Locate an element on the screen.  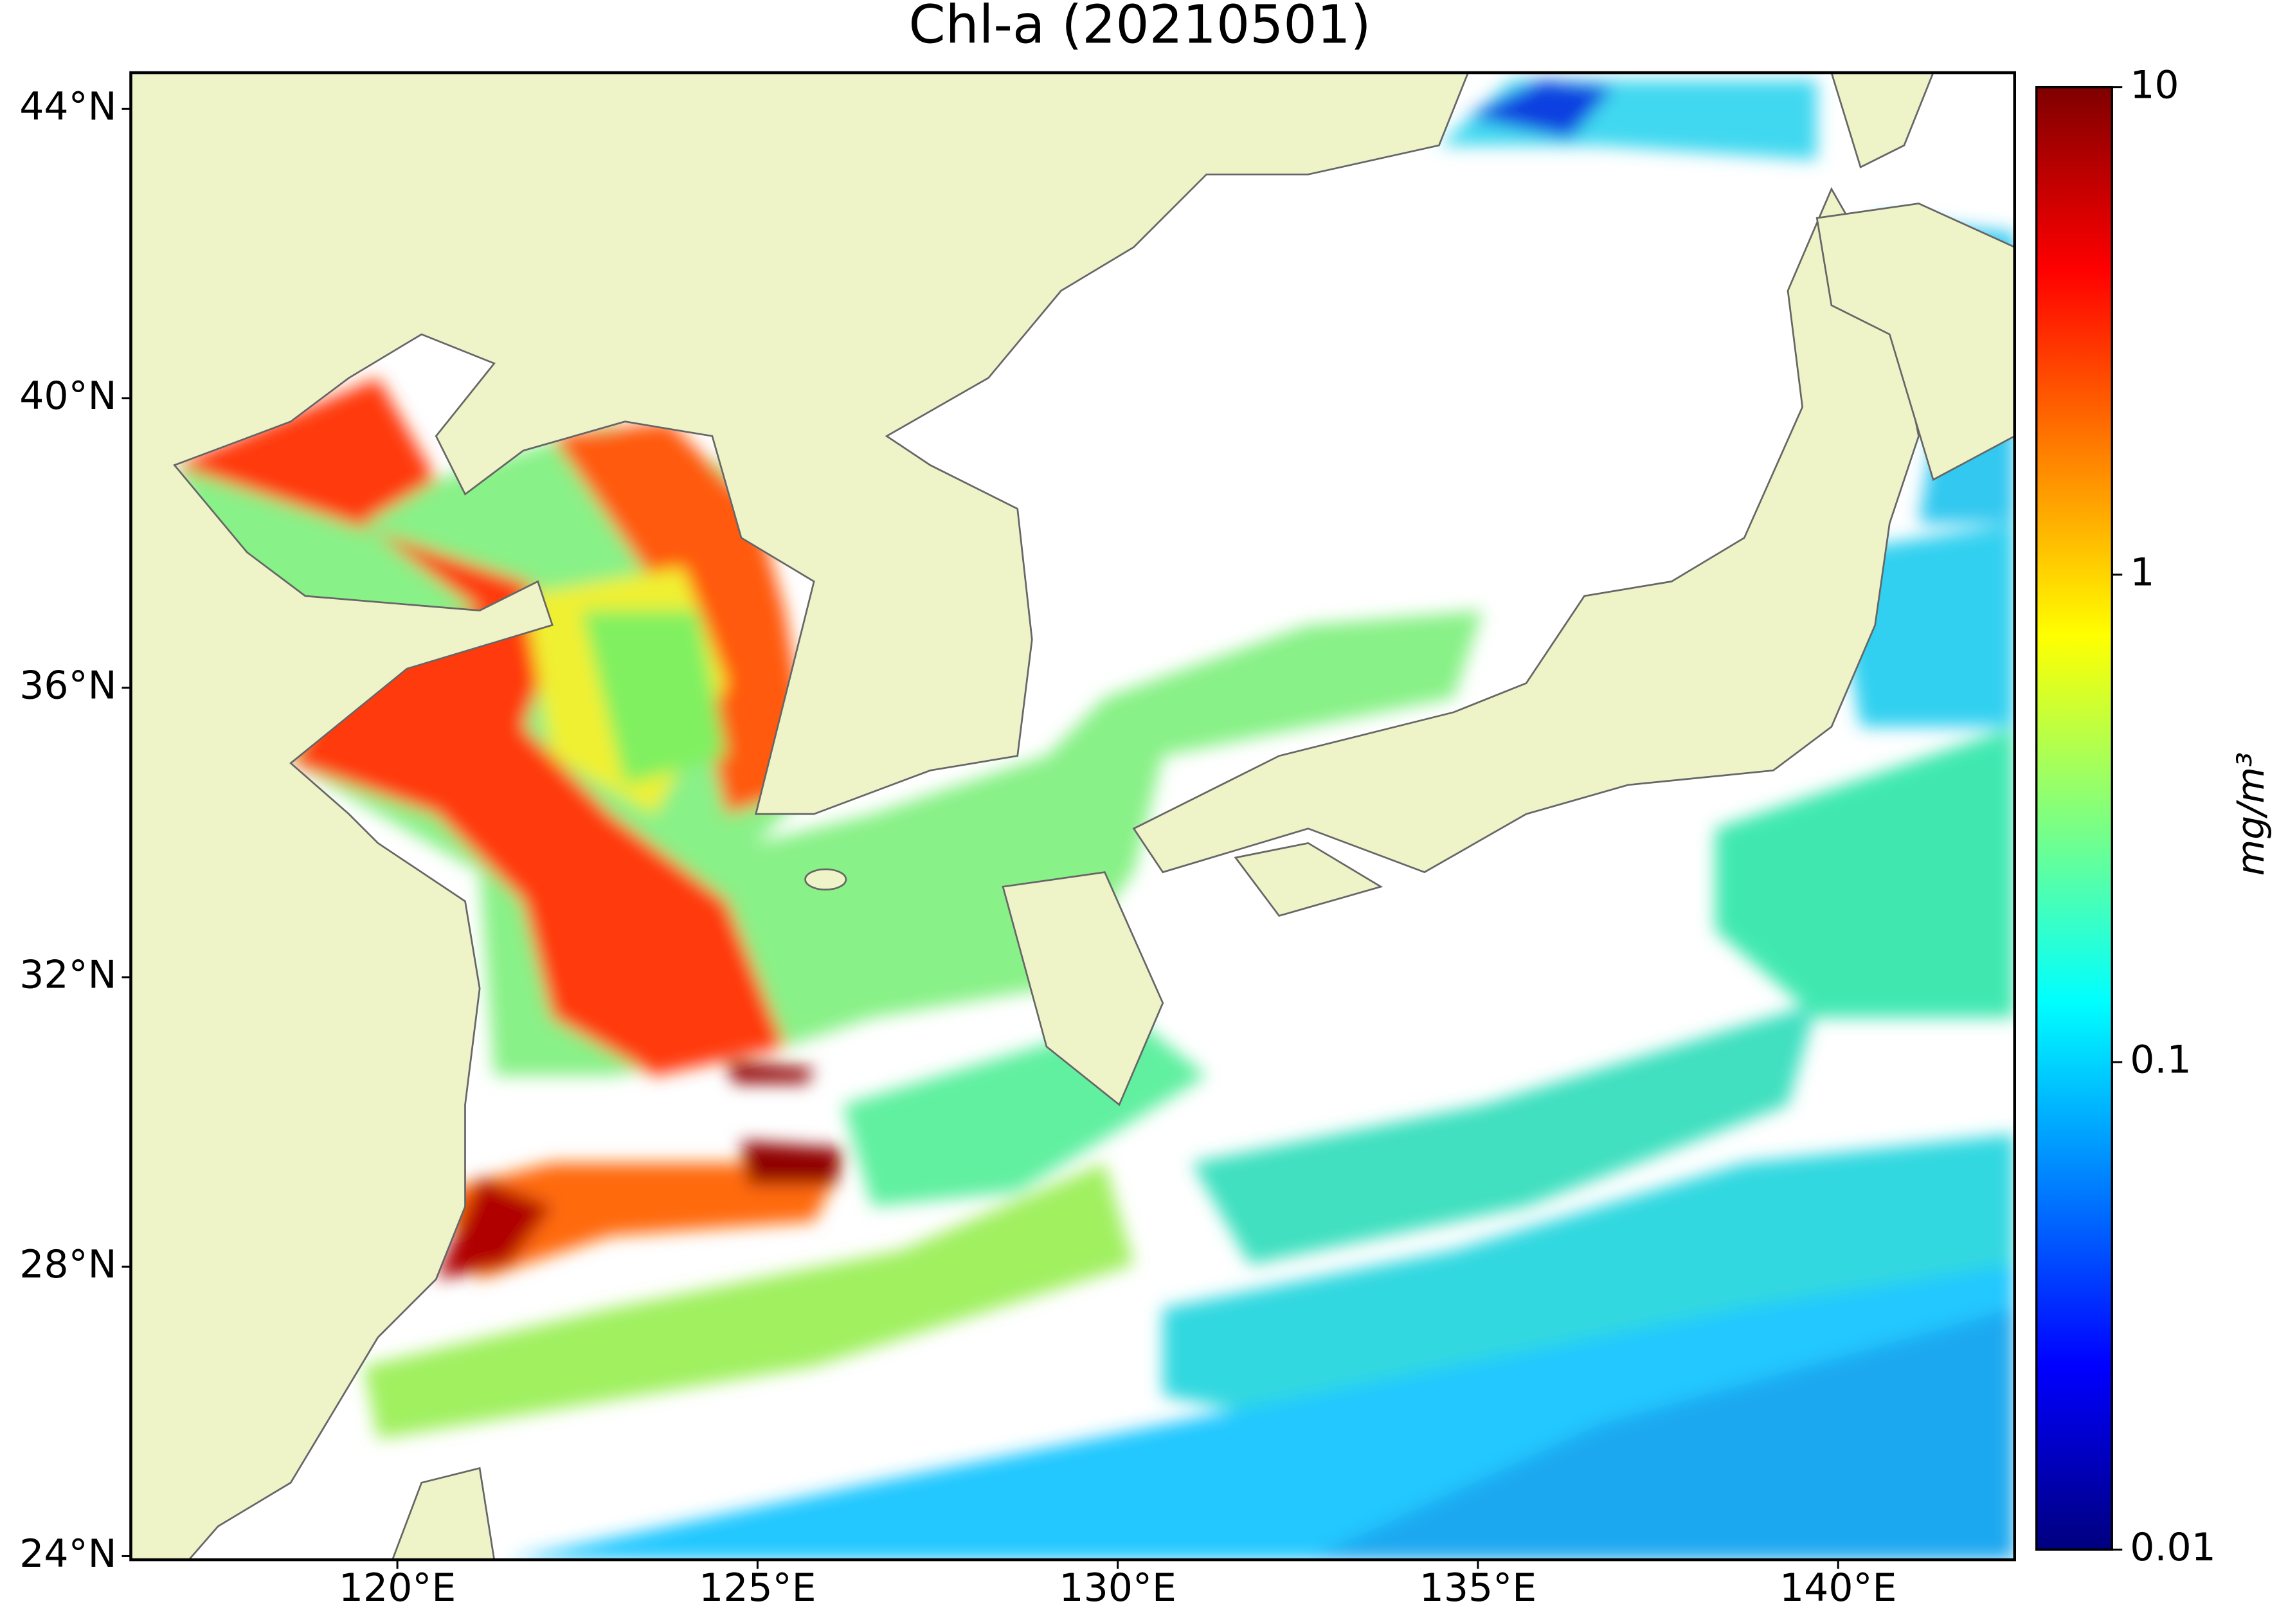
x-tick-label: 140°E is located at coordinates (1838, 1587).